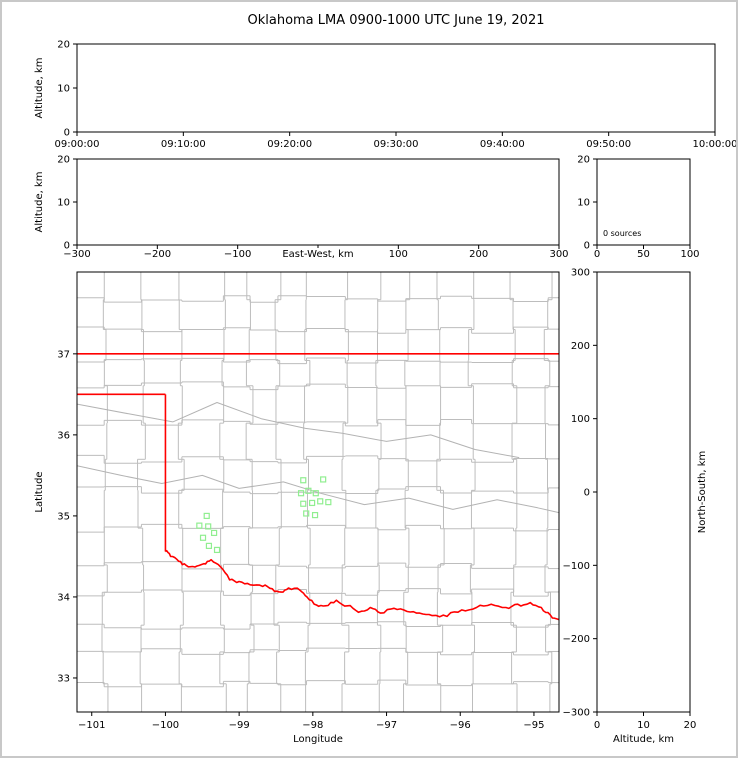  What do you see at coordinates (63, 435) in the screenshot?
I see `tick-label: 36` at bounding box center [63, 435].